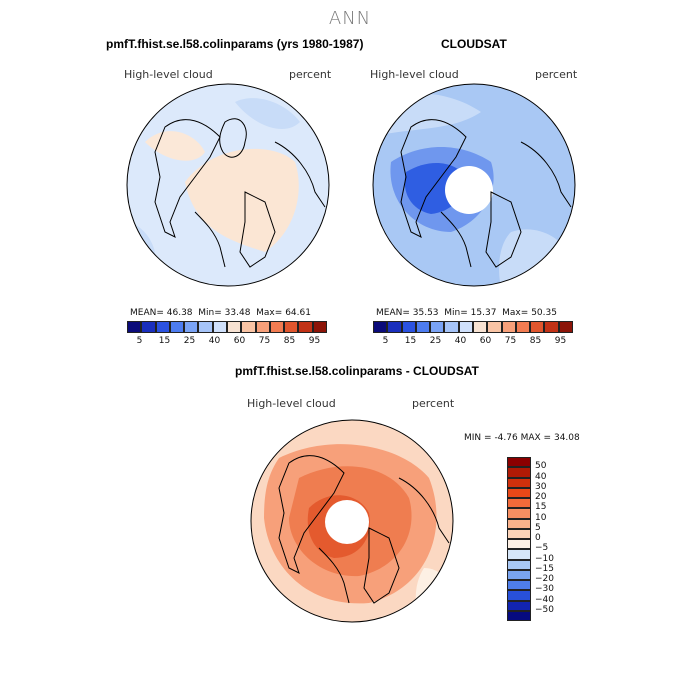  Describe the element at coordinates (542, 548) in the screenshot. I see `colorbar-tick-label: −5` at that location.